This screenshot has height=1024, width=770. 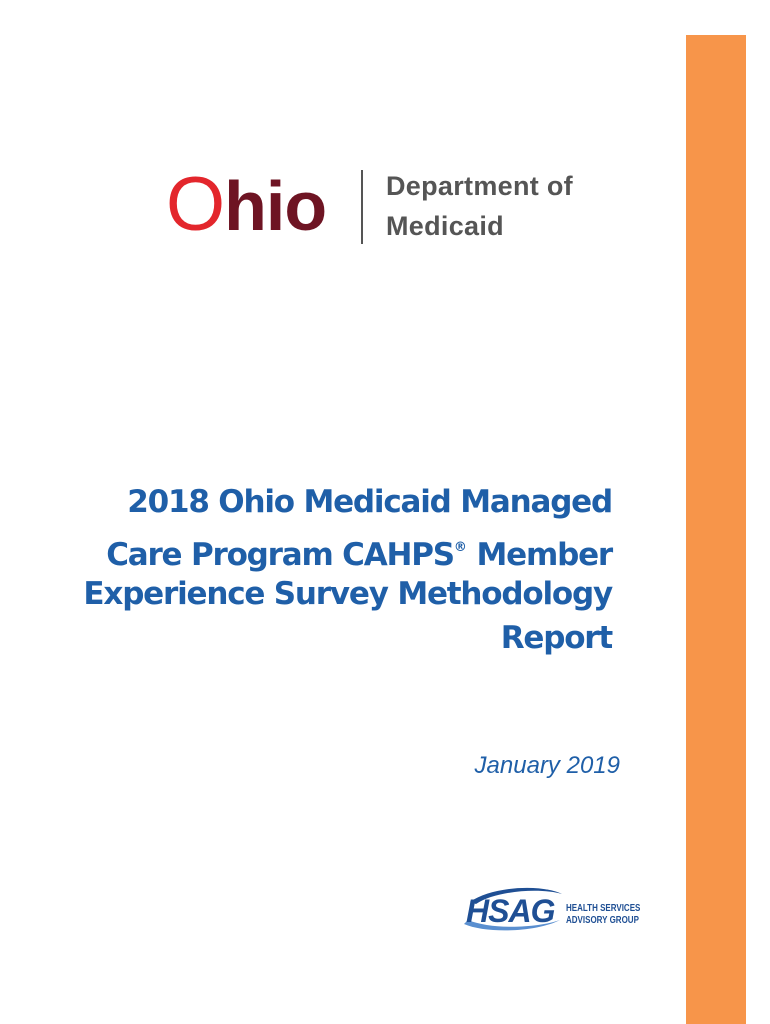 I want to click on title-line: 2018 Ohio Medicaid Managed, so click(x=370, y=502).